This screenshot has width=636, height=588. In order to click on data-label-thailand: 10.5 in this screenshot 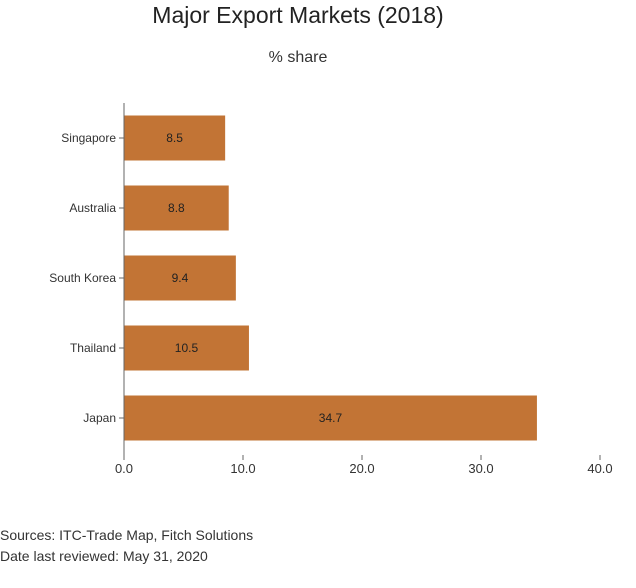, I will do `click(187, 348)`.